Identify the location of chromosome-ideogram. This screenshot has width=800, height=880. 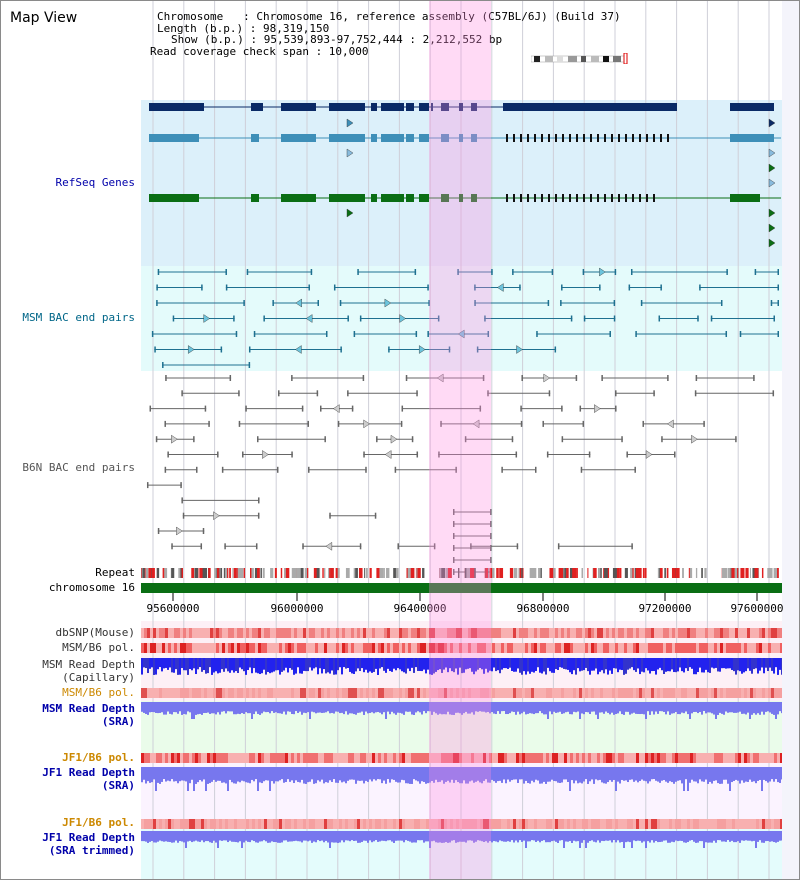
(579, 58).